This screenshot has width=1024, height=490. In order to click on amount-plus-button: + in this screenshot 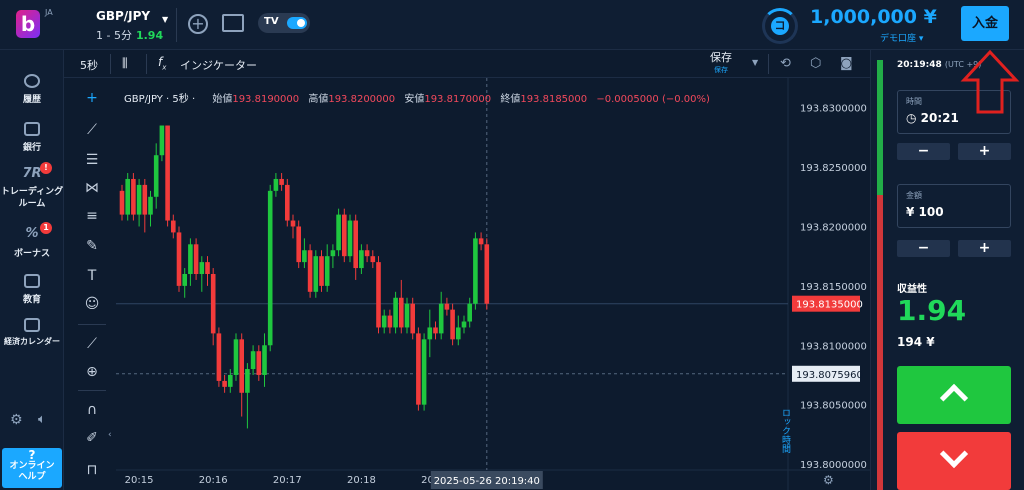, I will do `click(984, 248)`.